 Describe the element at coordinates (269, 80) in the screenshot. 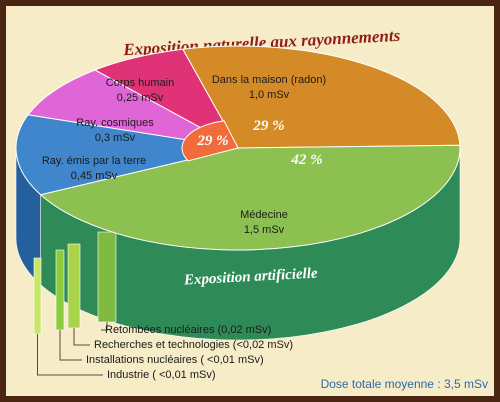

I see `slice-name-radon: Dans la maison (radon)` at that location.